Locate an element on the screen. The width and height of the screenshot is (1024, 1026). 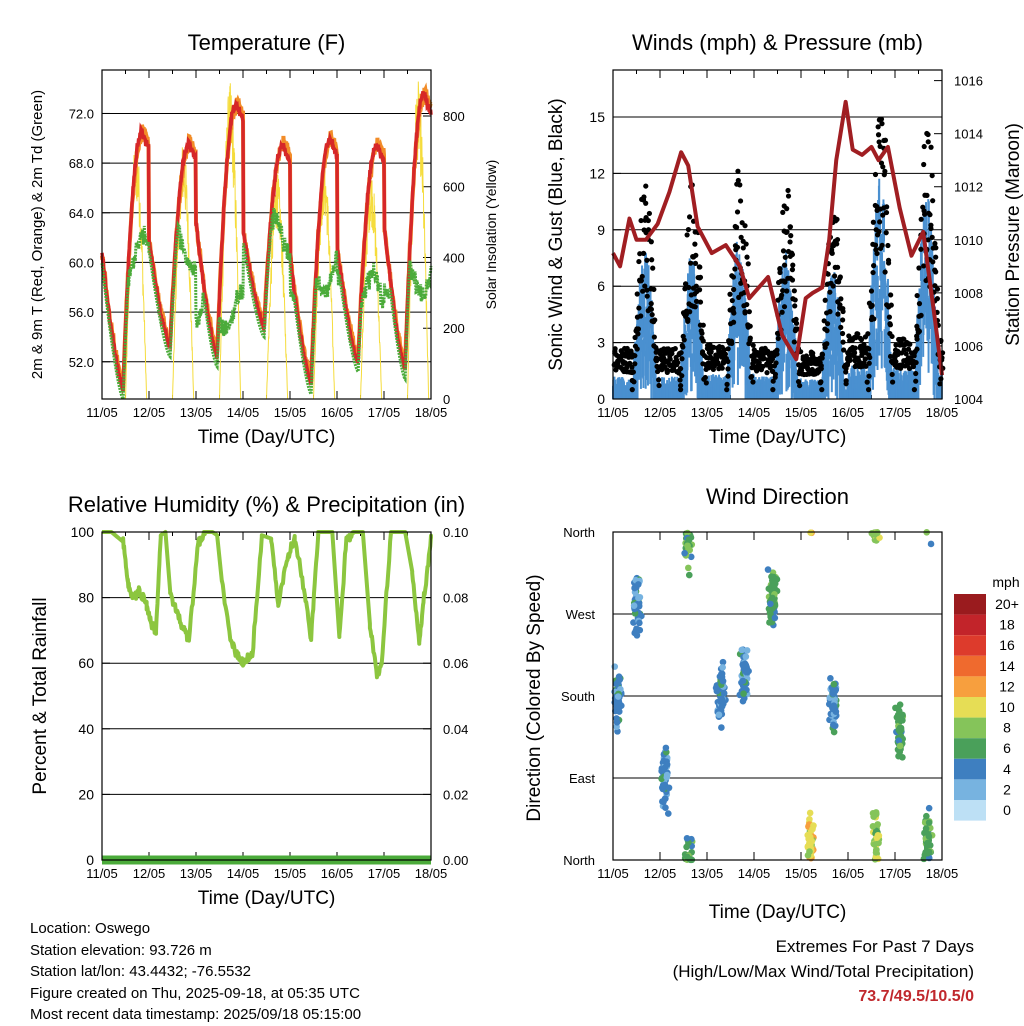
t9m-line is located at coordinates (266, 234).